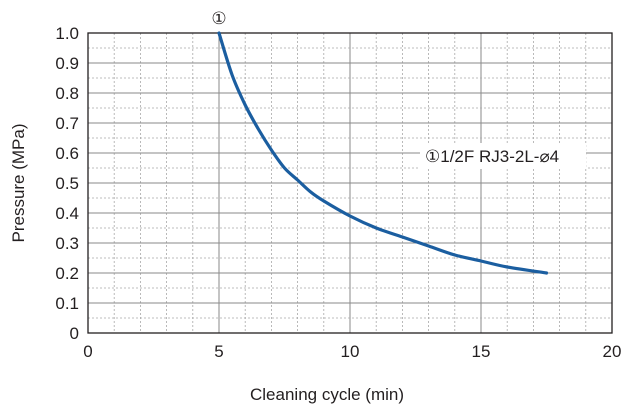 Image resolution: width=627 pixels, height=410 pixels. What do you see at coordinates (327, 394) in the screenshot?
I see `x-axis-title: Cleaning cycle (min)` at bounding box center [327, 394].